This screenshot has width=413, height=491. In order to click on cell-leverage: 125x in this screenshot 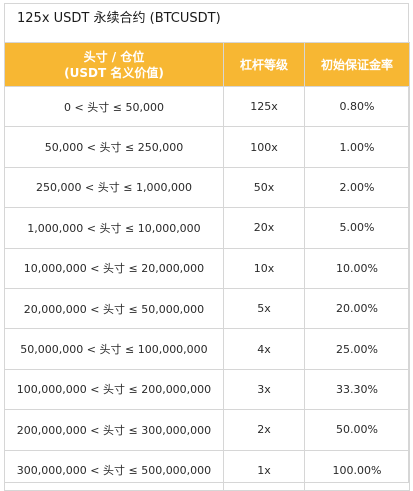, I will do `click(264, 106)`.